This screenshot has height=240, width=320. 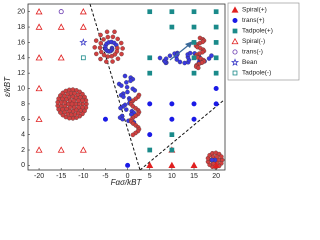 What do you see at coordinates (21, 42) in the screenshot?
I see `y-tick-label: 16` at bounding box center [21, 42].